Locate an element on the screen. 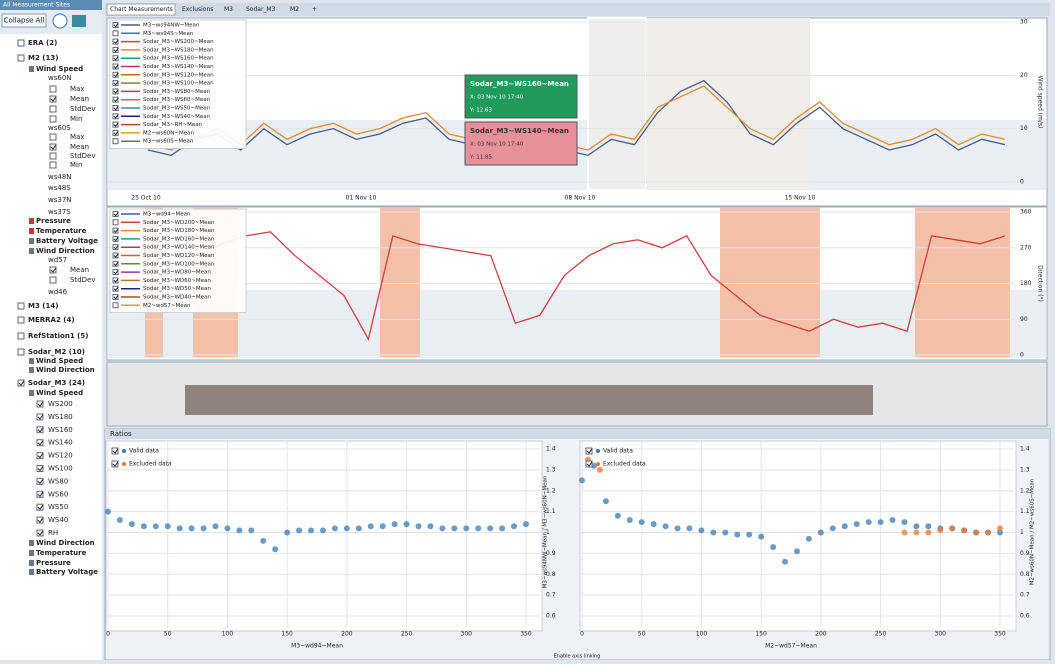  tab: M3 is located at coordinates (228, 9).